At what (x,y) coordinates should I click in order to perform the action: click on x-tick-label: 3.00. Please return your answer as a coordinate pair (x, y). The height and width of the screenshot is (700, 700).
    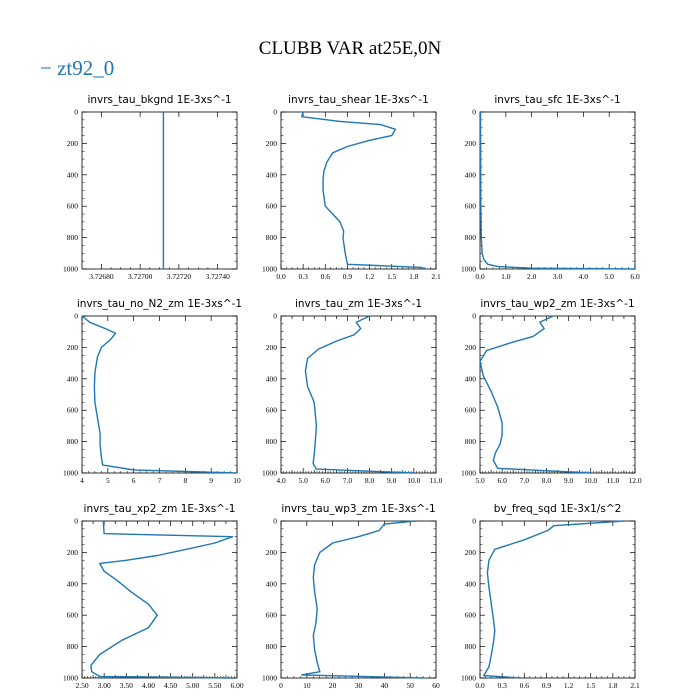
    Looking at the image, I should click on (104, 685).